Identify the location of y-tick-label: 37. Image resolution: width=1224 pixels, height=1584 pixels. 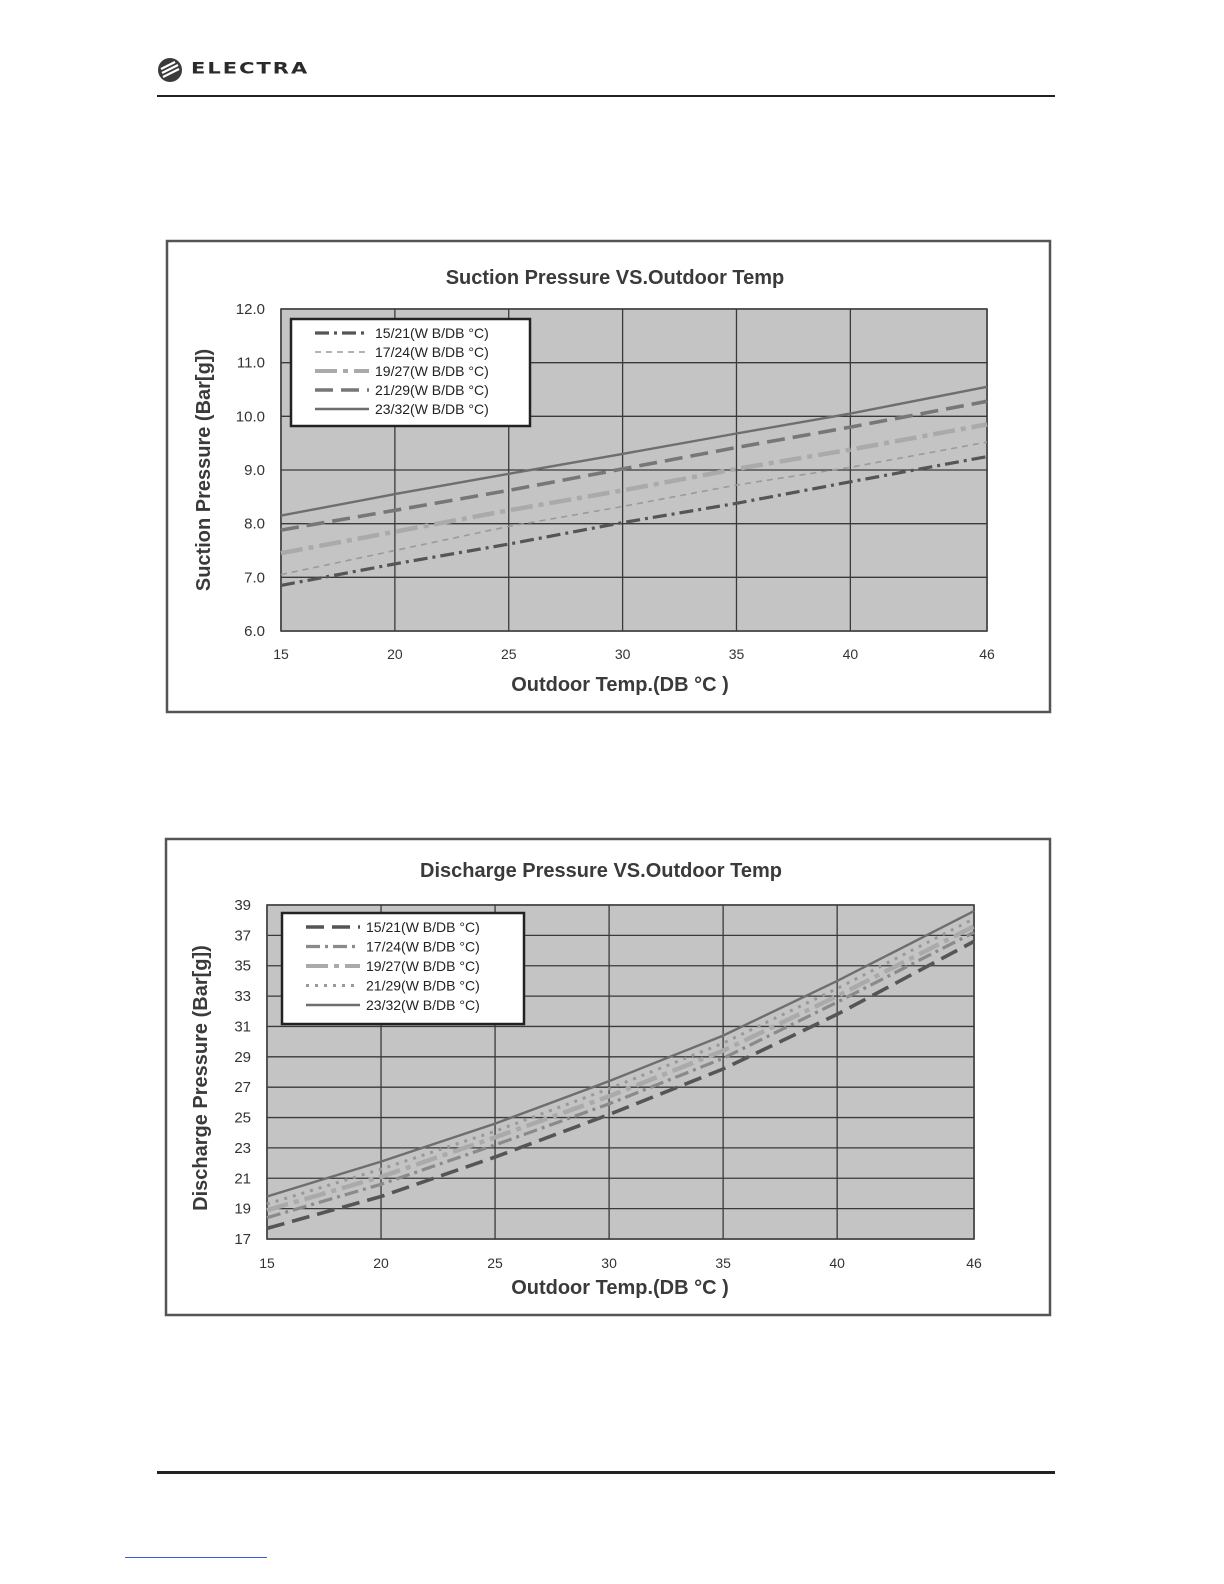
(242, 935).